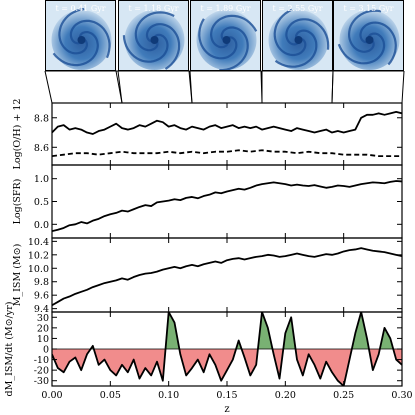  Describe the element at coordinates (41, 381) in the screenshot. I see `y-tick-label: -30` at that location.